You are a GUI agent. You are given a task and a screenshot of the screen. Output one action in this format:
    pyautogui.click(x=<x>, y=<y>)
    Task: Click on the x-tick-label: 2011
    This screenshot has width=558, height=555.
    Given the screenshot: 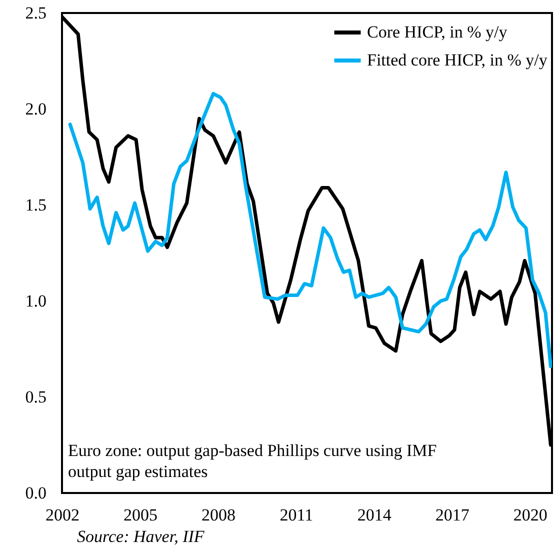 What is the action you would take?
    pyautogui.click(x=297, y=515)
    